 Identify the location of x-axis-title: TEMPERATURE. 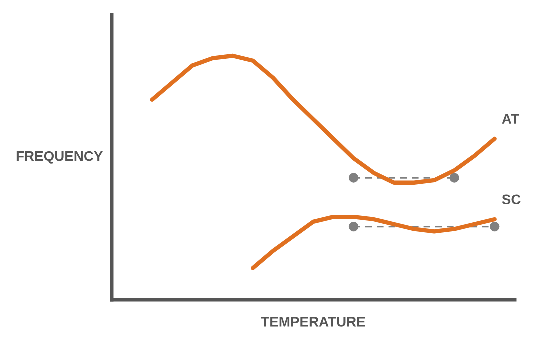
(313, 322).